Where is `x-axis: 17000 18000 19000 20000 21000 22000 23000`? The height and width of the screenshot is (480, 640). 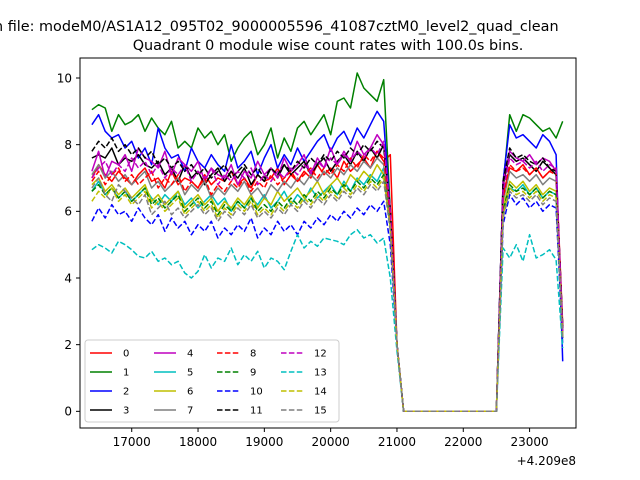 x-axis: 17000 18000 19000 20000 21000 22000 23000 is located at coordinates (331, 438).